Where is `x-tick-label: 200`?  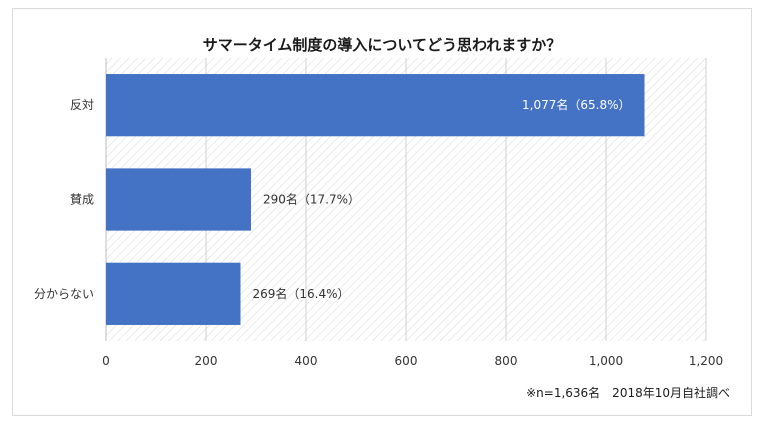
x-tick-label: 200 is located at coordinates (206, 361).